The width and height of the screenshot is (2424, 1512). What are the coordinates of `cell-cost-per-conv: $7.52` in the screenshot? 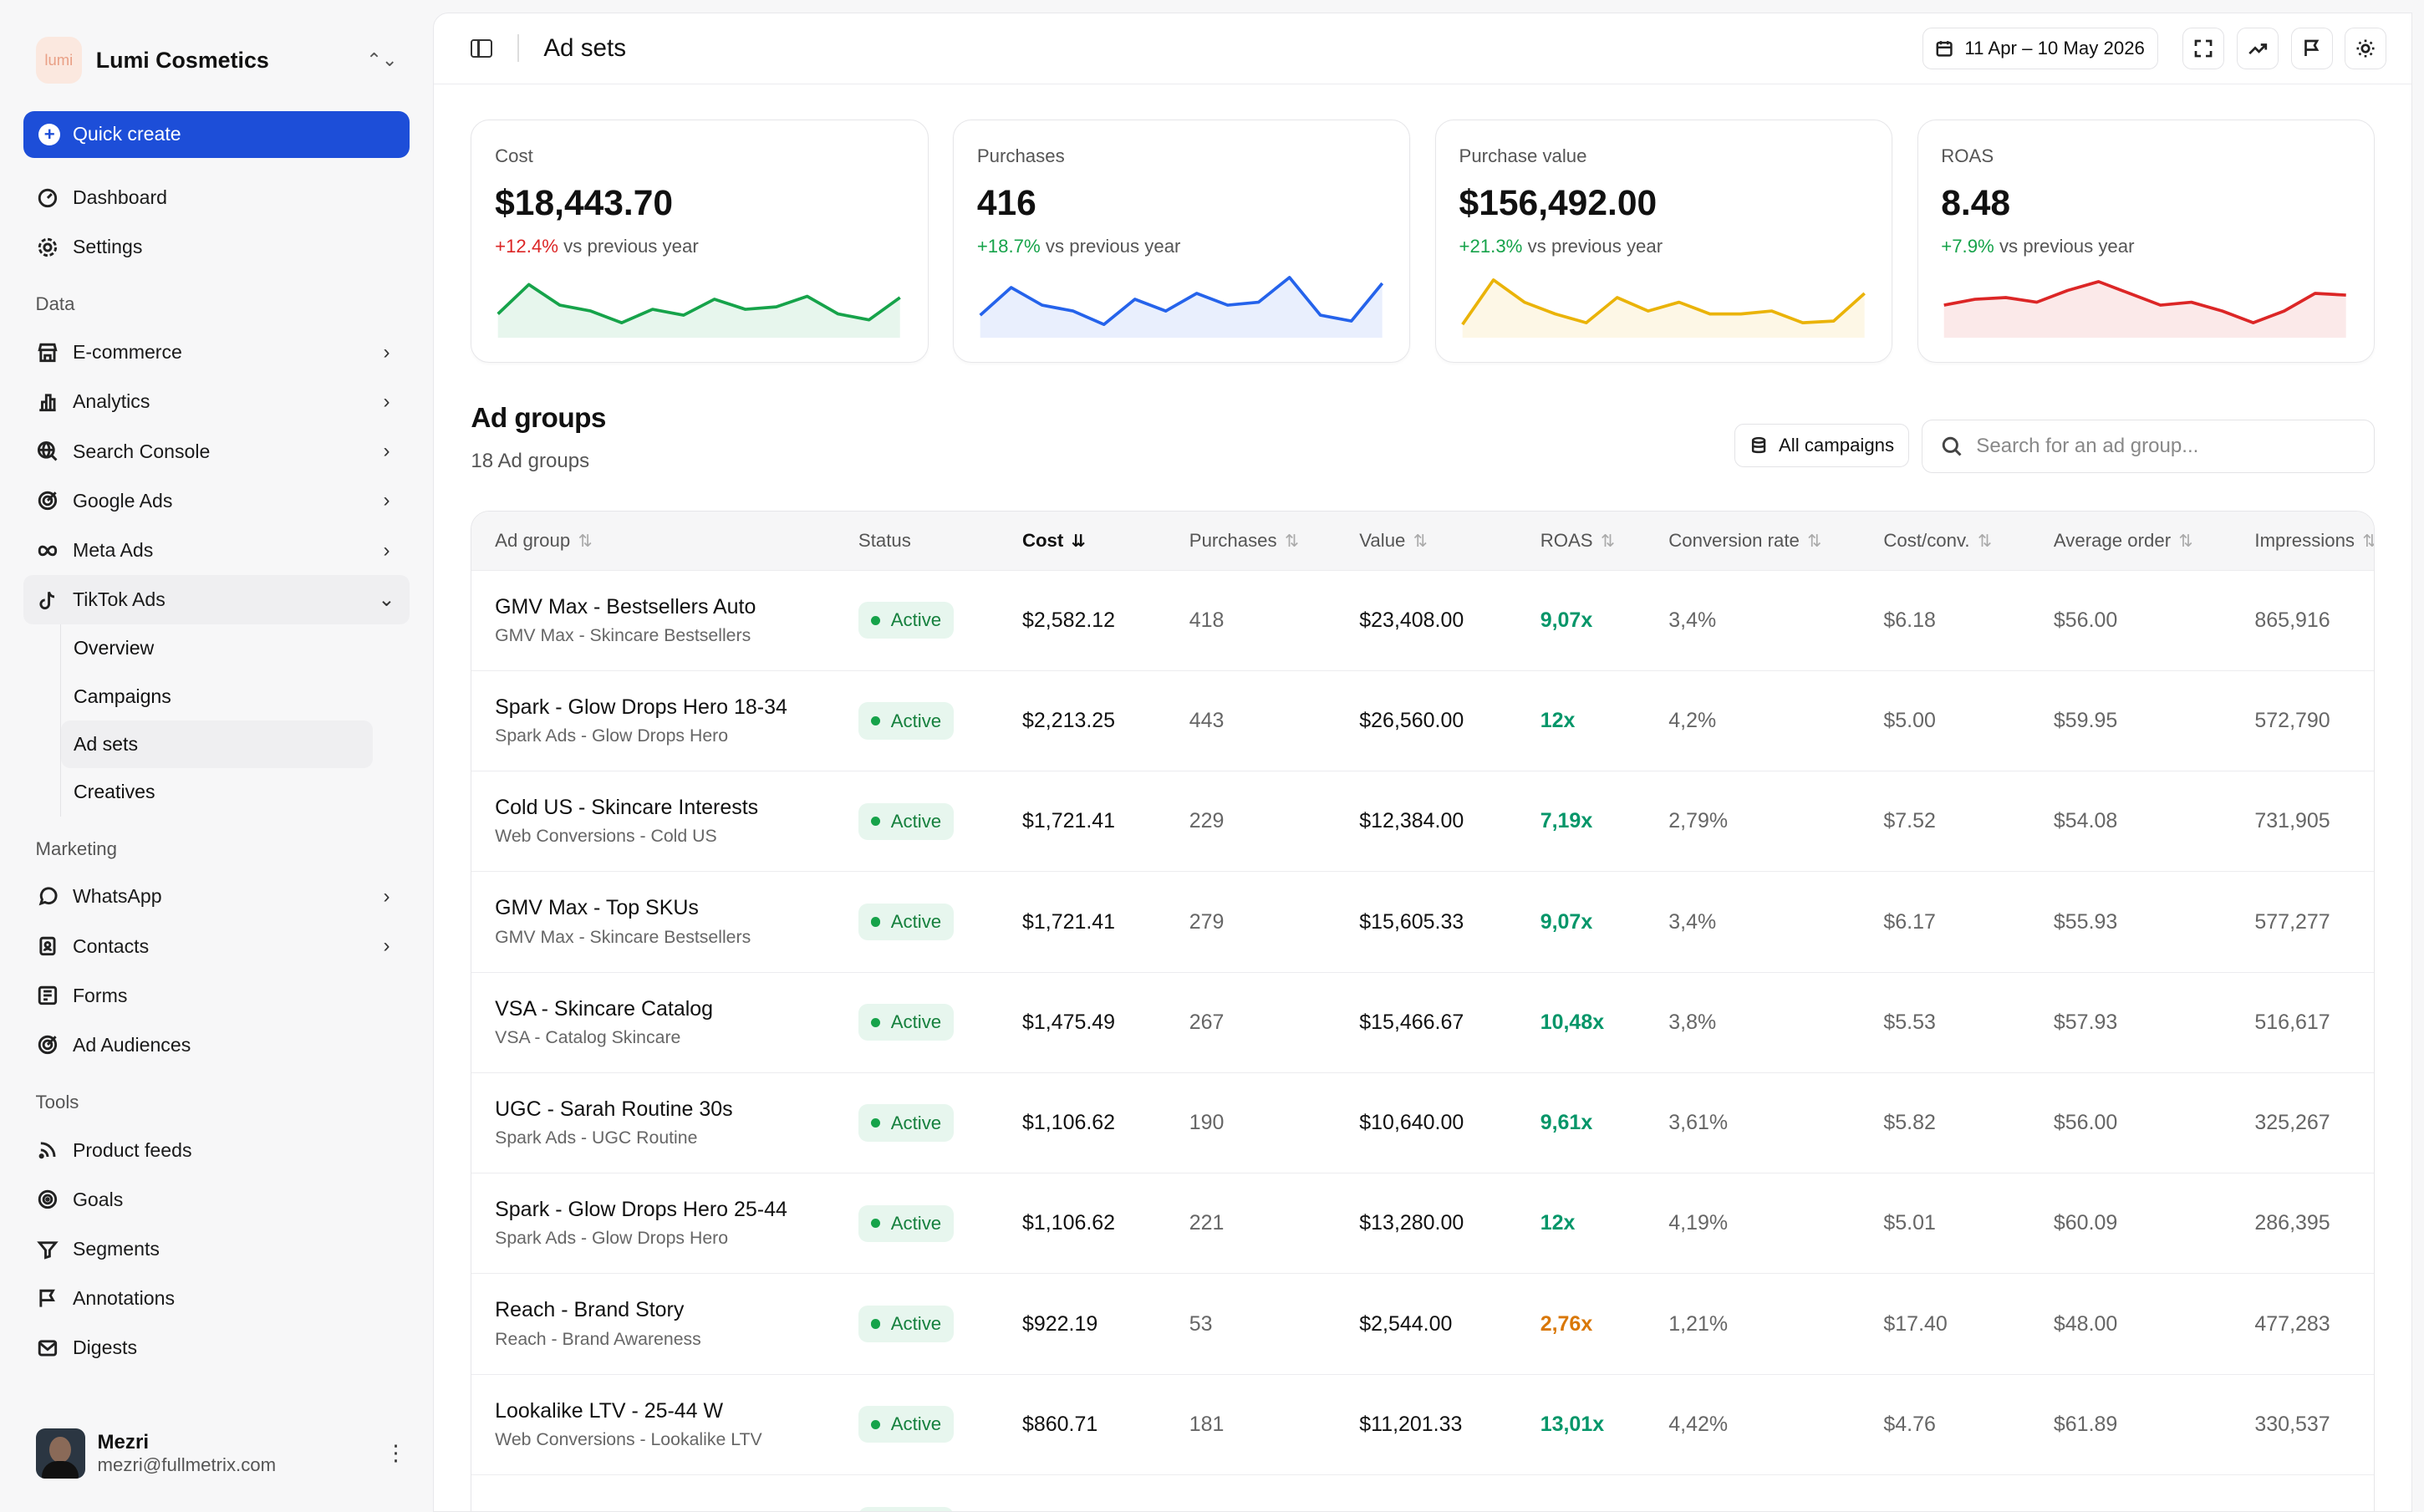 It's located at (1910, 821).